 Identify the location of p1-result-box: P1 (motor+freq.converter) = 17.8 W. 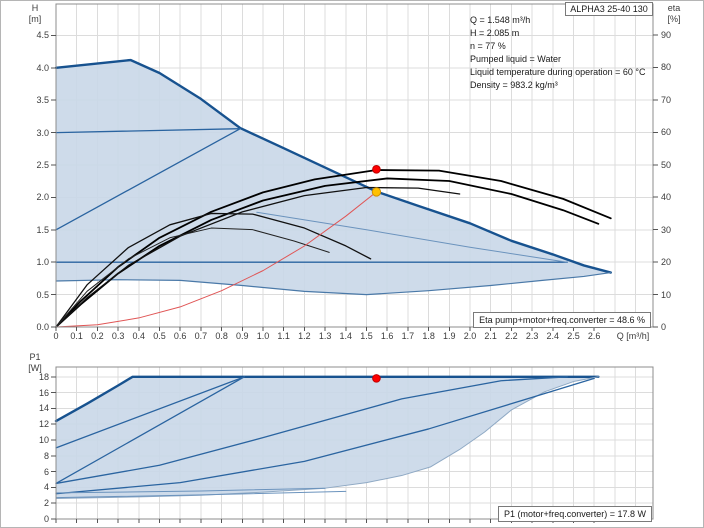
(574, 514).